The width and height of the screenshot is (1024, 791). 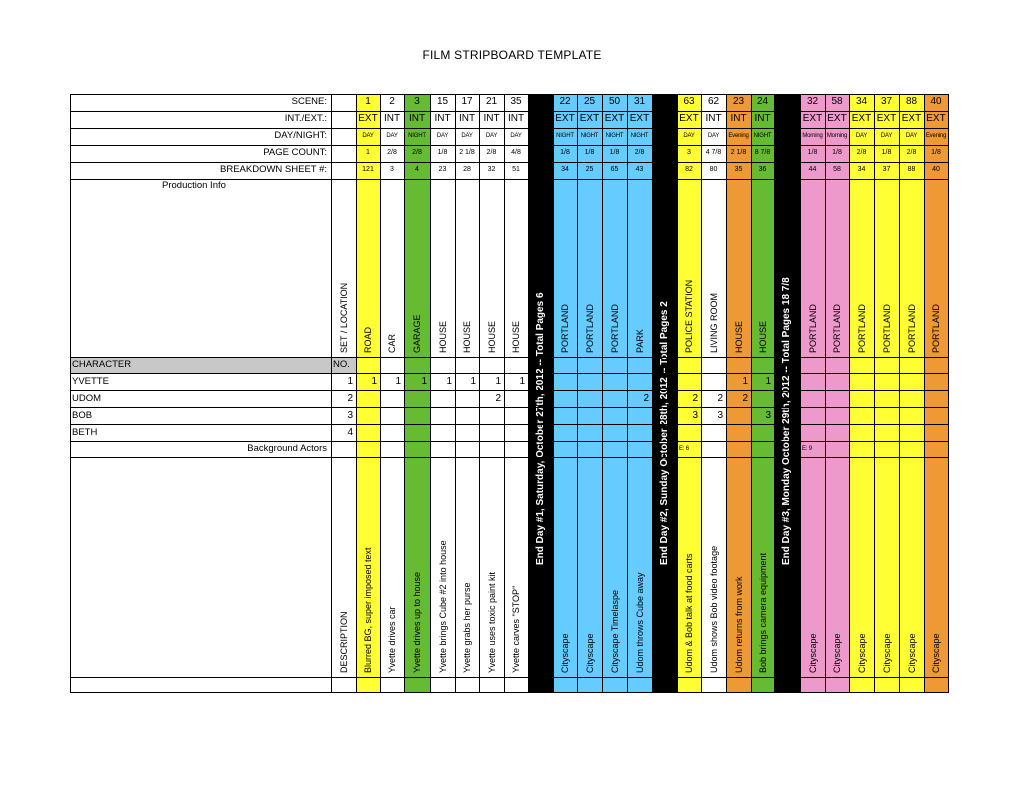 I want to click on label-page-count: PAGE COUNT:, so click(x=295, y=152).